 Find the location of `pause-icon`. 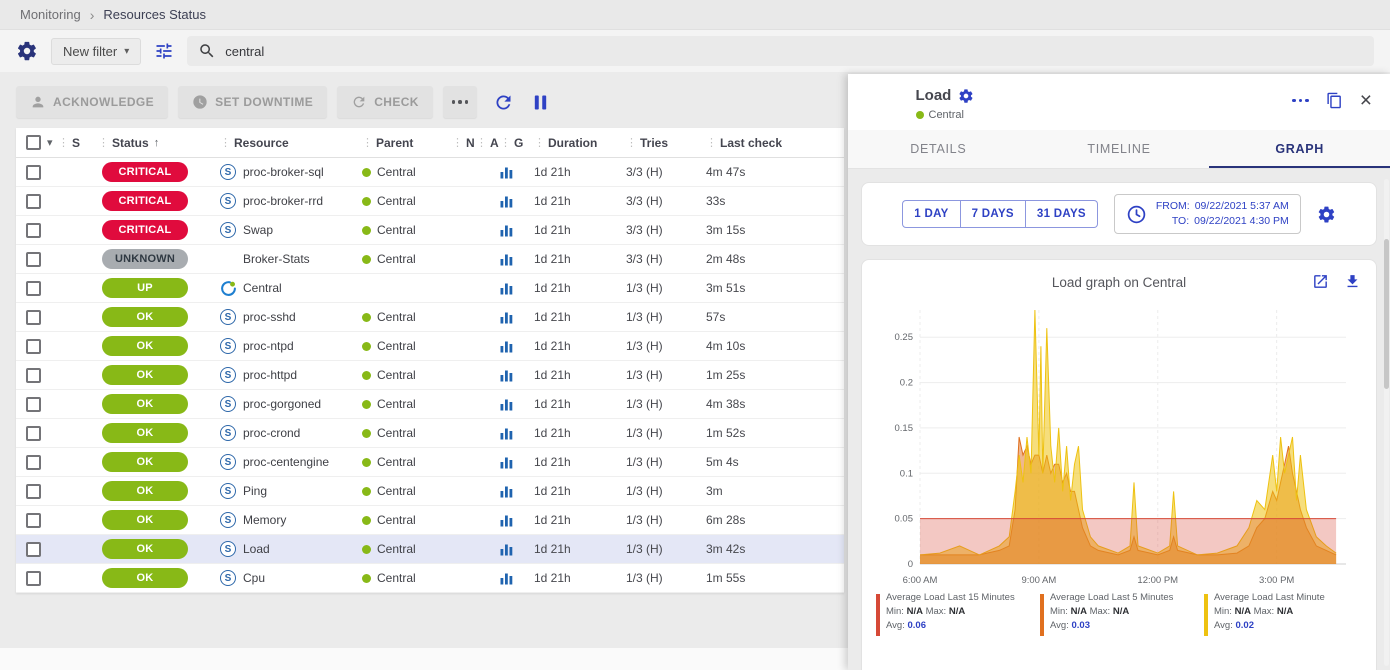

pause-icon is located at coordinates (540, 102).